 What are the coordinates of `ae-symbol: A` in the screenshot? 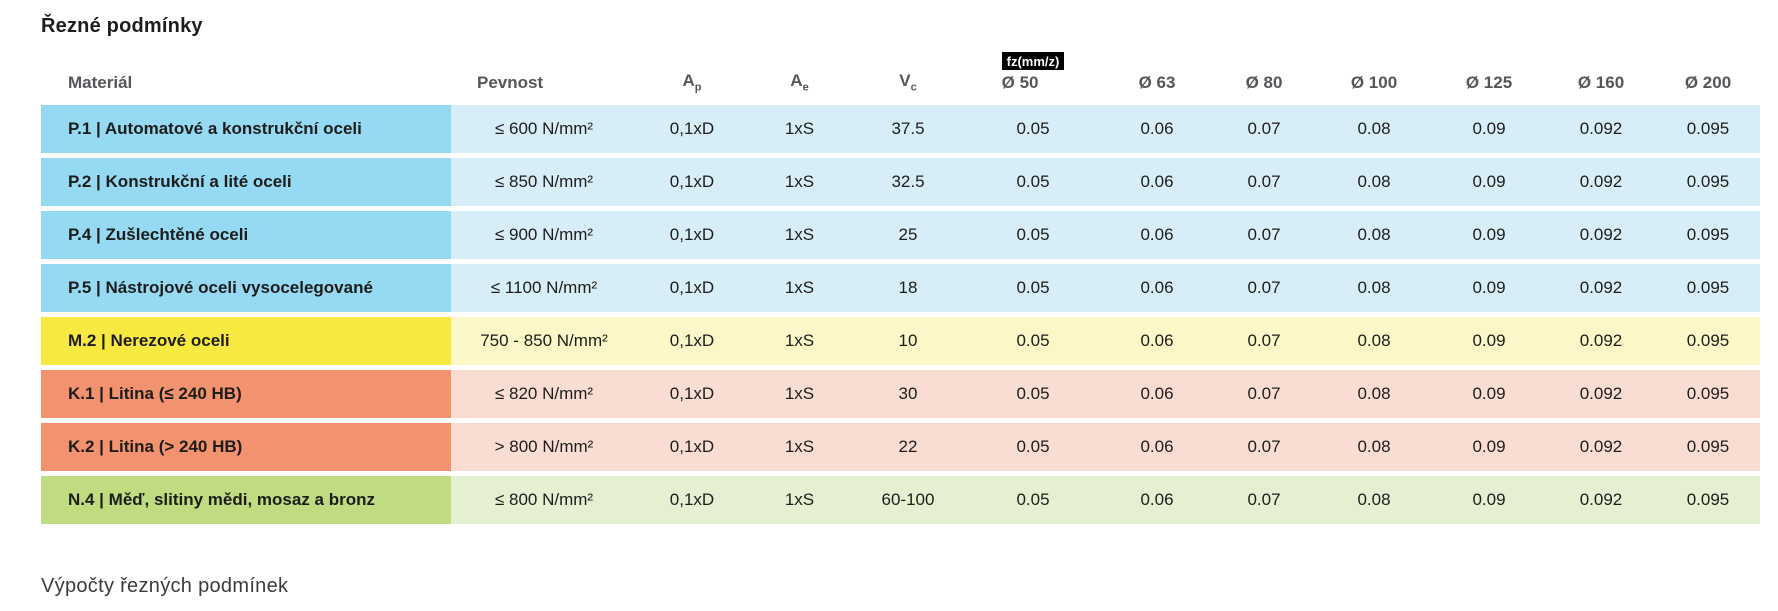 It's located at (796, 80).